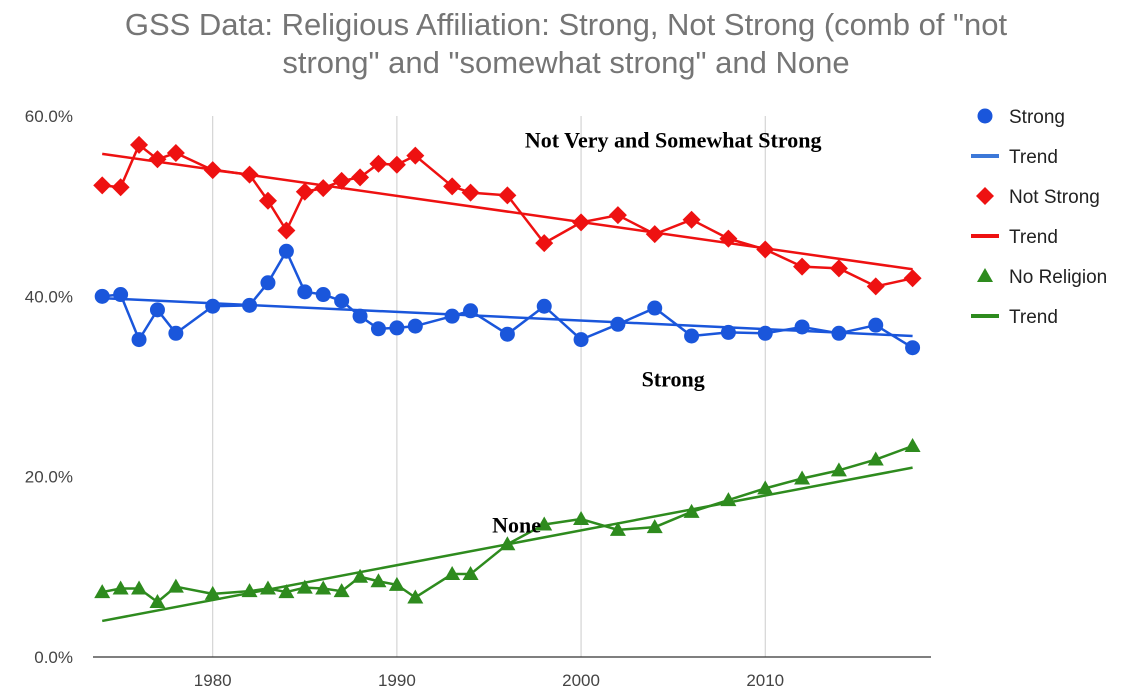 This screenshot has width=1134, height=697. Describe the element at coordinates (1037, 117) in the screenshot. I see `legend-label-0: Strong` at that location.